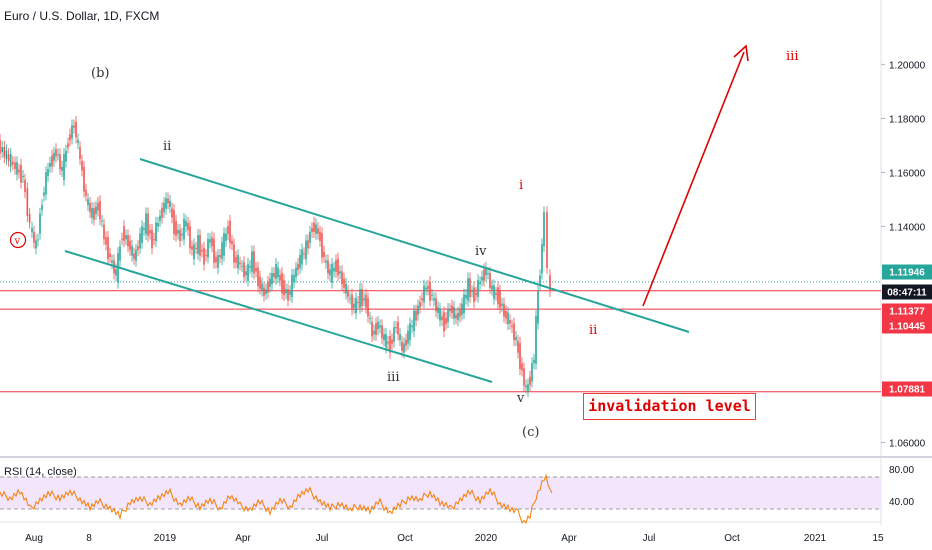 The height and width of the screenshot is (550, 932). Describe the element at coordinates (732, 538) in the screenshot. I see `time-tick-label: Oct` at that location.